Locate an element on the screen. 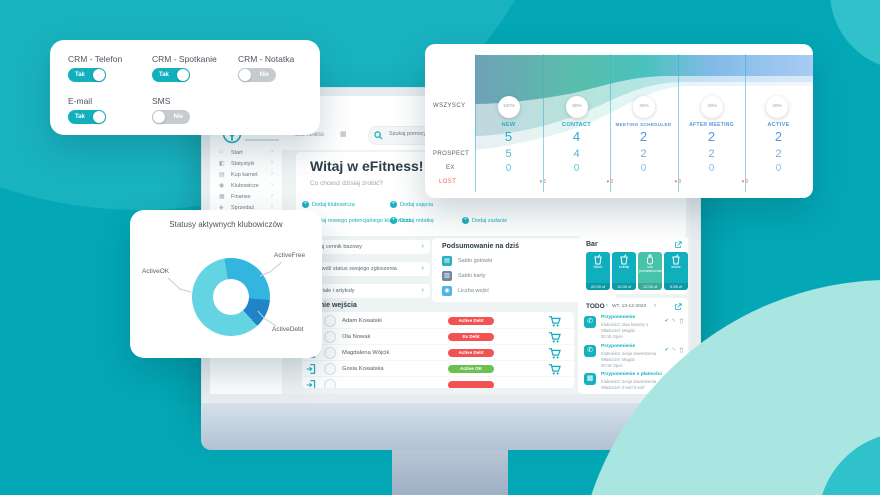  stage-value: 5 is located at coordinates (508, 136).